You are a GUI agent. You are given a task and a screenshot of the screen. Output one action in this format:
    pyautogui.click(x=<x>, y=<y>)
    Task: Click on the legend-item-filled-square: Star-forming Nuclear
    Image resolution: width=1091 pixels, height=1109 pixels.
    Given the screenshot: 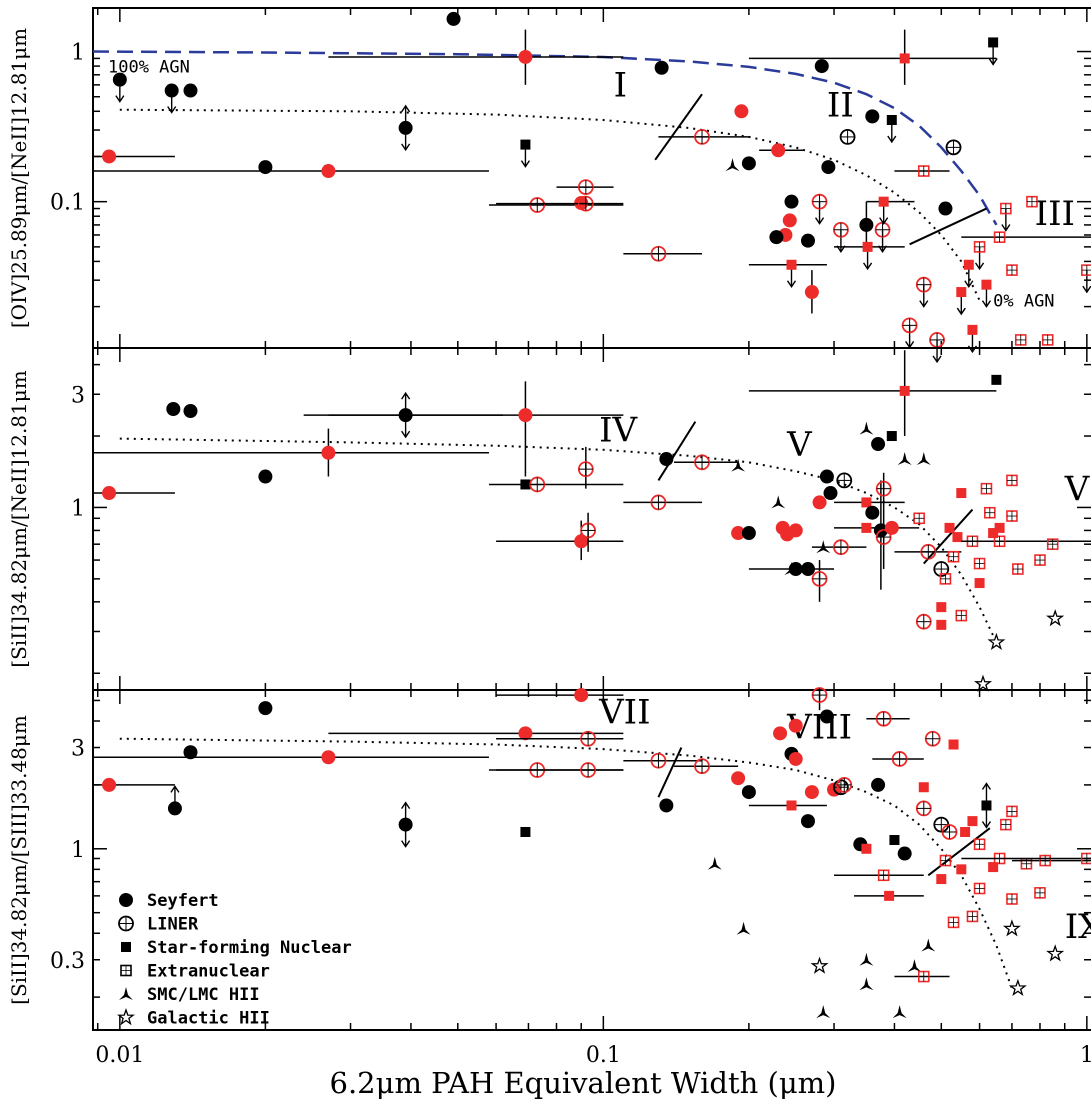 What is the action you would take?
    pyautogui.click(x=236, y=948)
    